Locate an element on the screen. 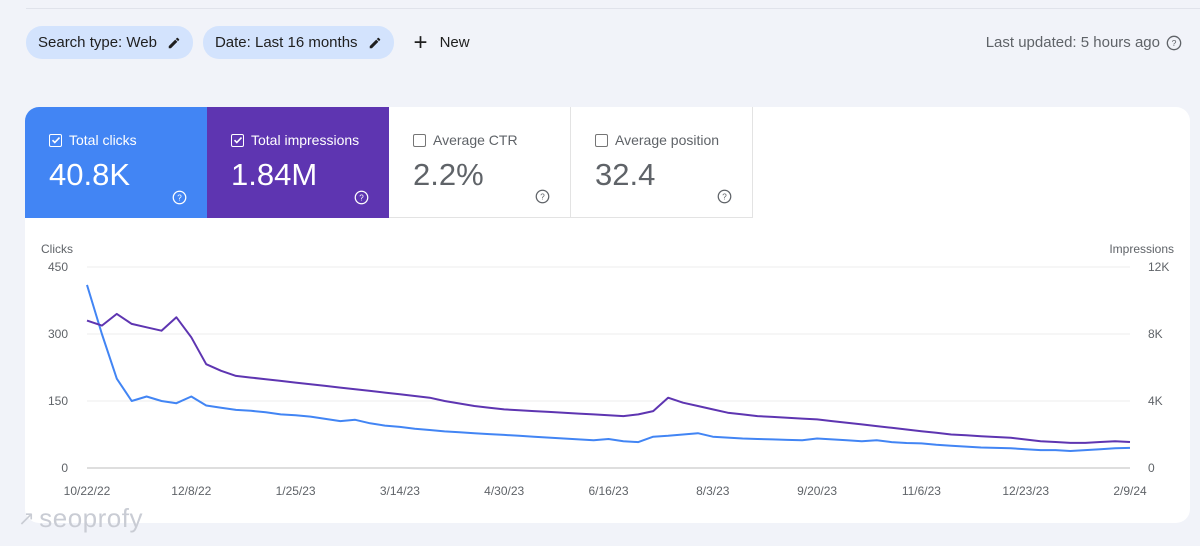 This screenshot has height=546, width=1200. watermark-text: seoprofy is located at coordinates (91, 518).